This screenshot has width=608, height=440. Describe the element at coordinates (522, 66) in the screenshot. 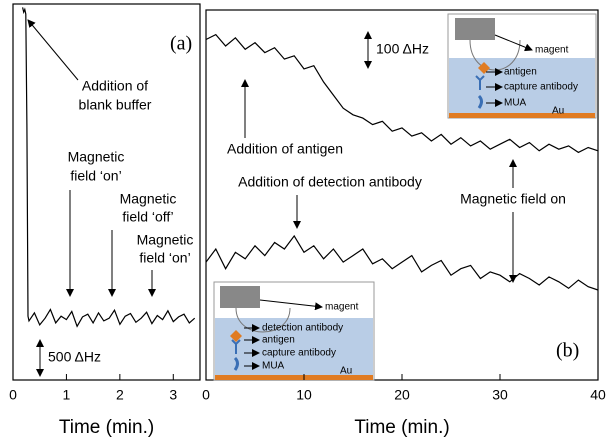

I see `inset: magent antigen capture antibody MUA Au` at that location.